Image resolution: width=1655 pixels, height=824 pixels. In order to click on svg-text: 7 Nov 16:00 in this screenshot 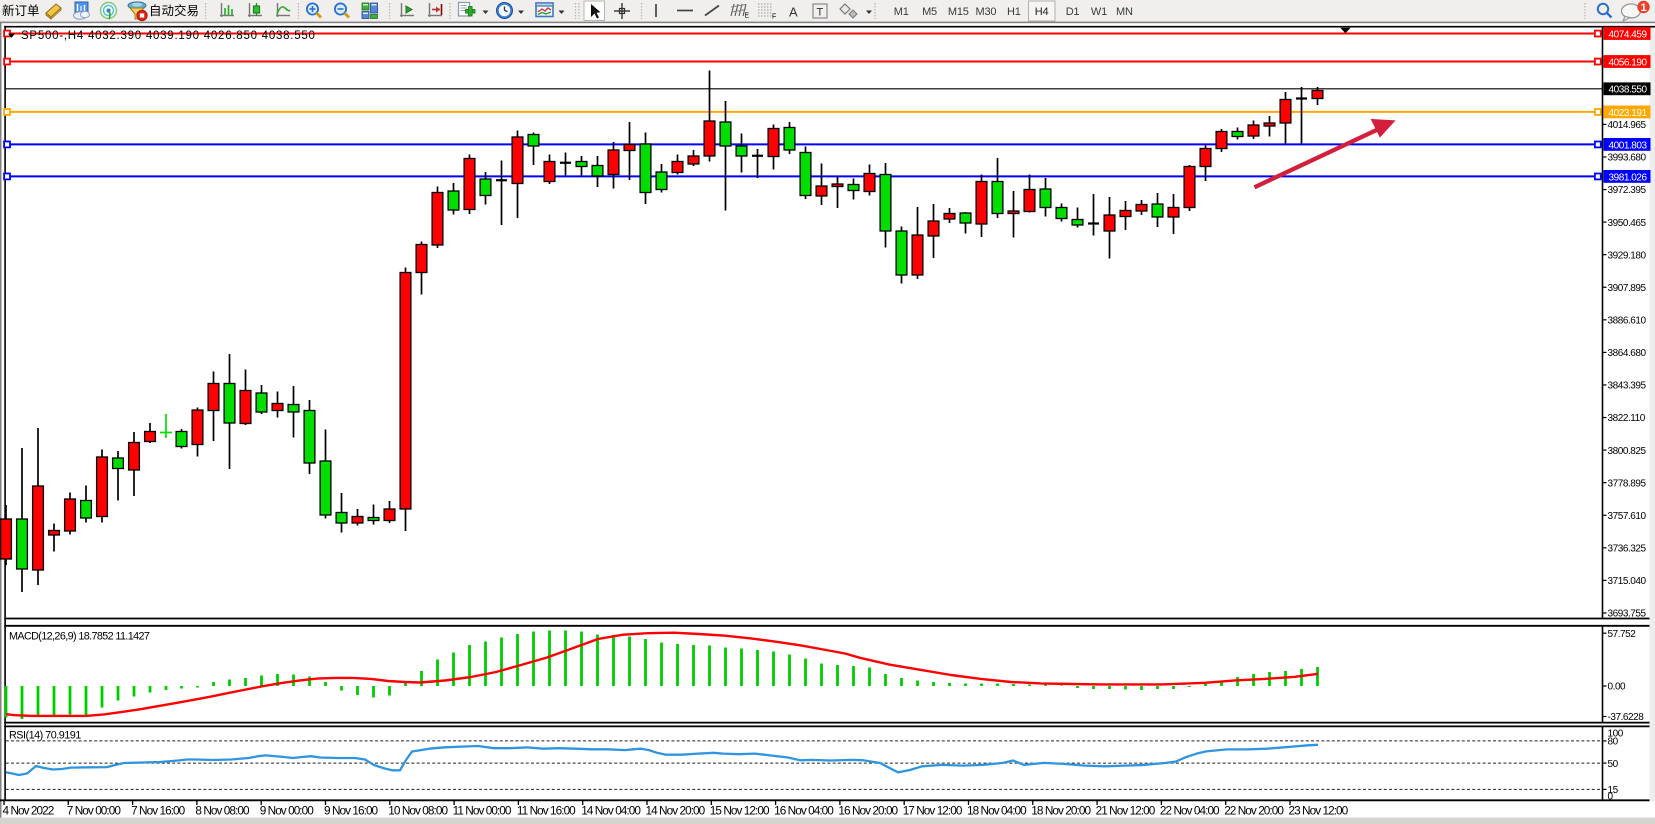, I will do `click(158, 810)`.